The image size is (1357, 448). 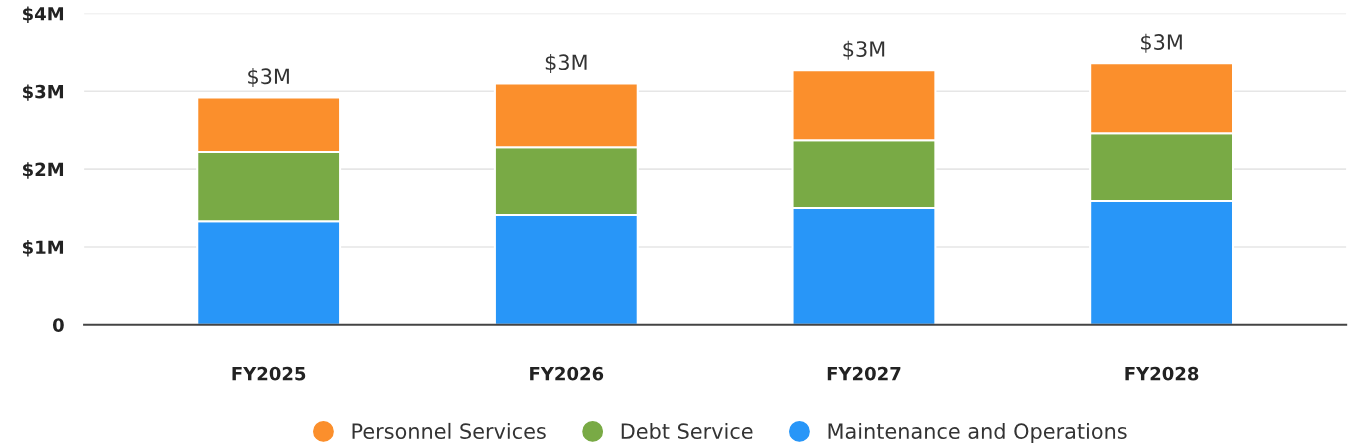 I want to click on x-tick-label: FY2026, so click(x=567, y=373).